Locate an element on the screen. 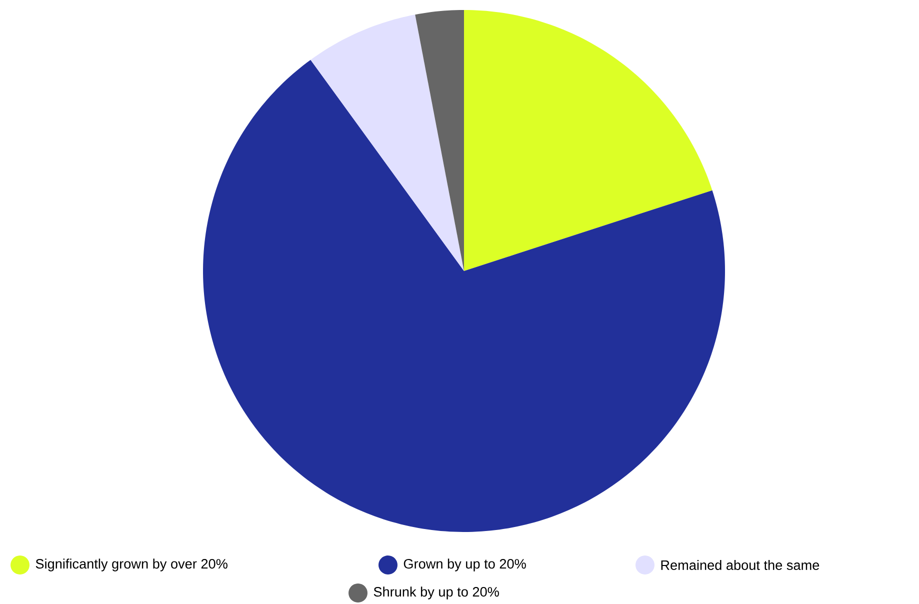 Image resolution: width=919 pixels, height=604 pixels. legend-label: Significantly grown by over 20% is located at coordinates (132, 565).